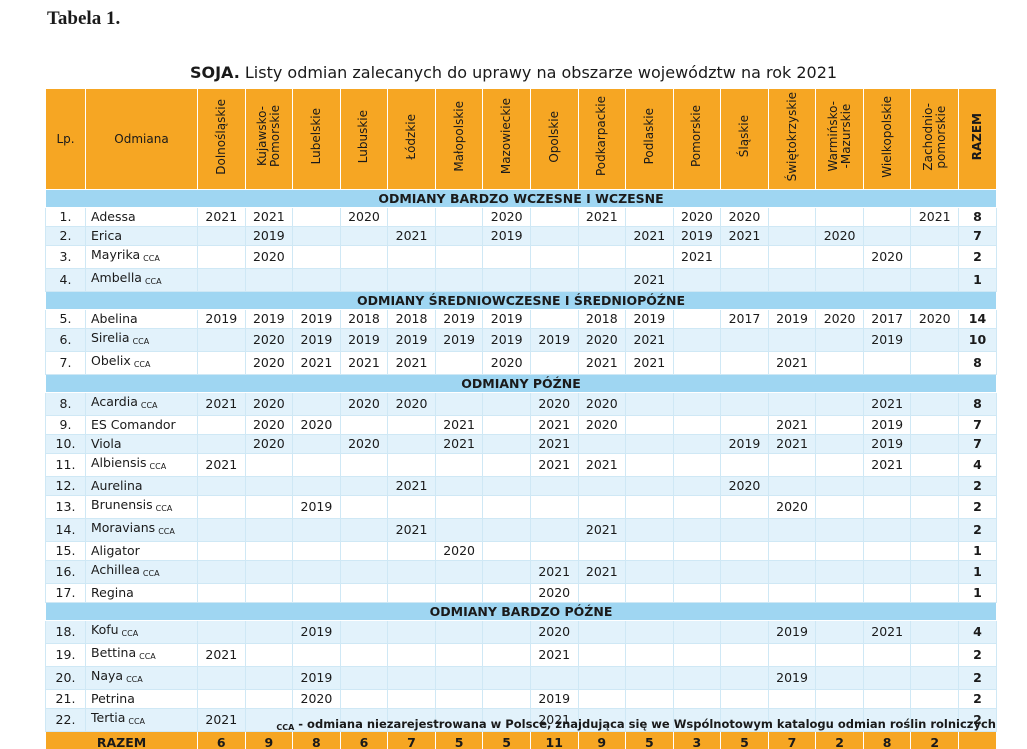 Image resolution: width=1027 pixels, height=749 pixels. Describe the element at coordinates (364, 139) in the screenshot. I see `column-header: Lubuskie` at that location.